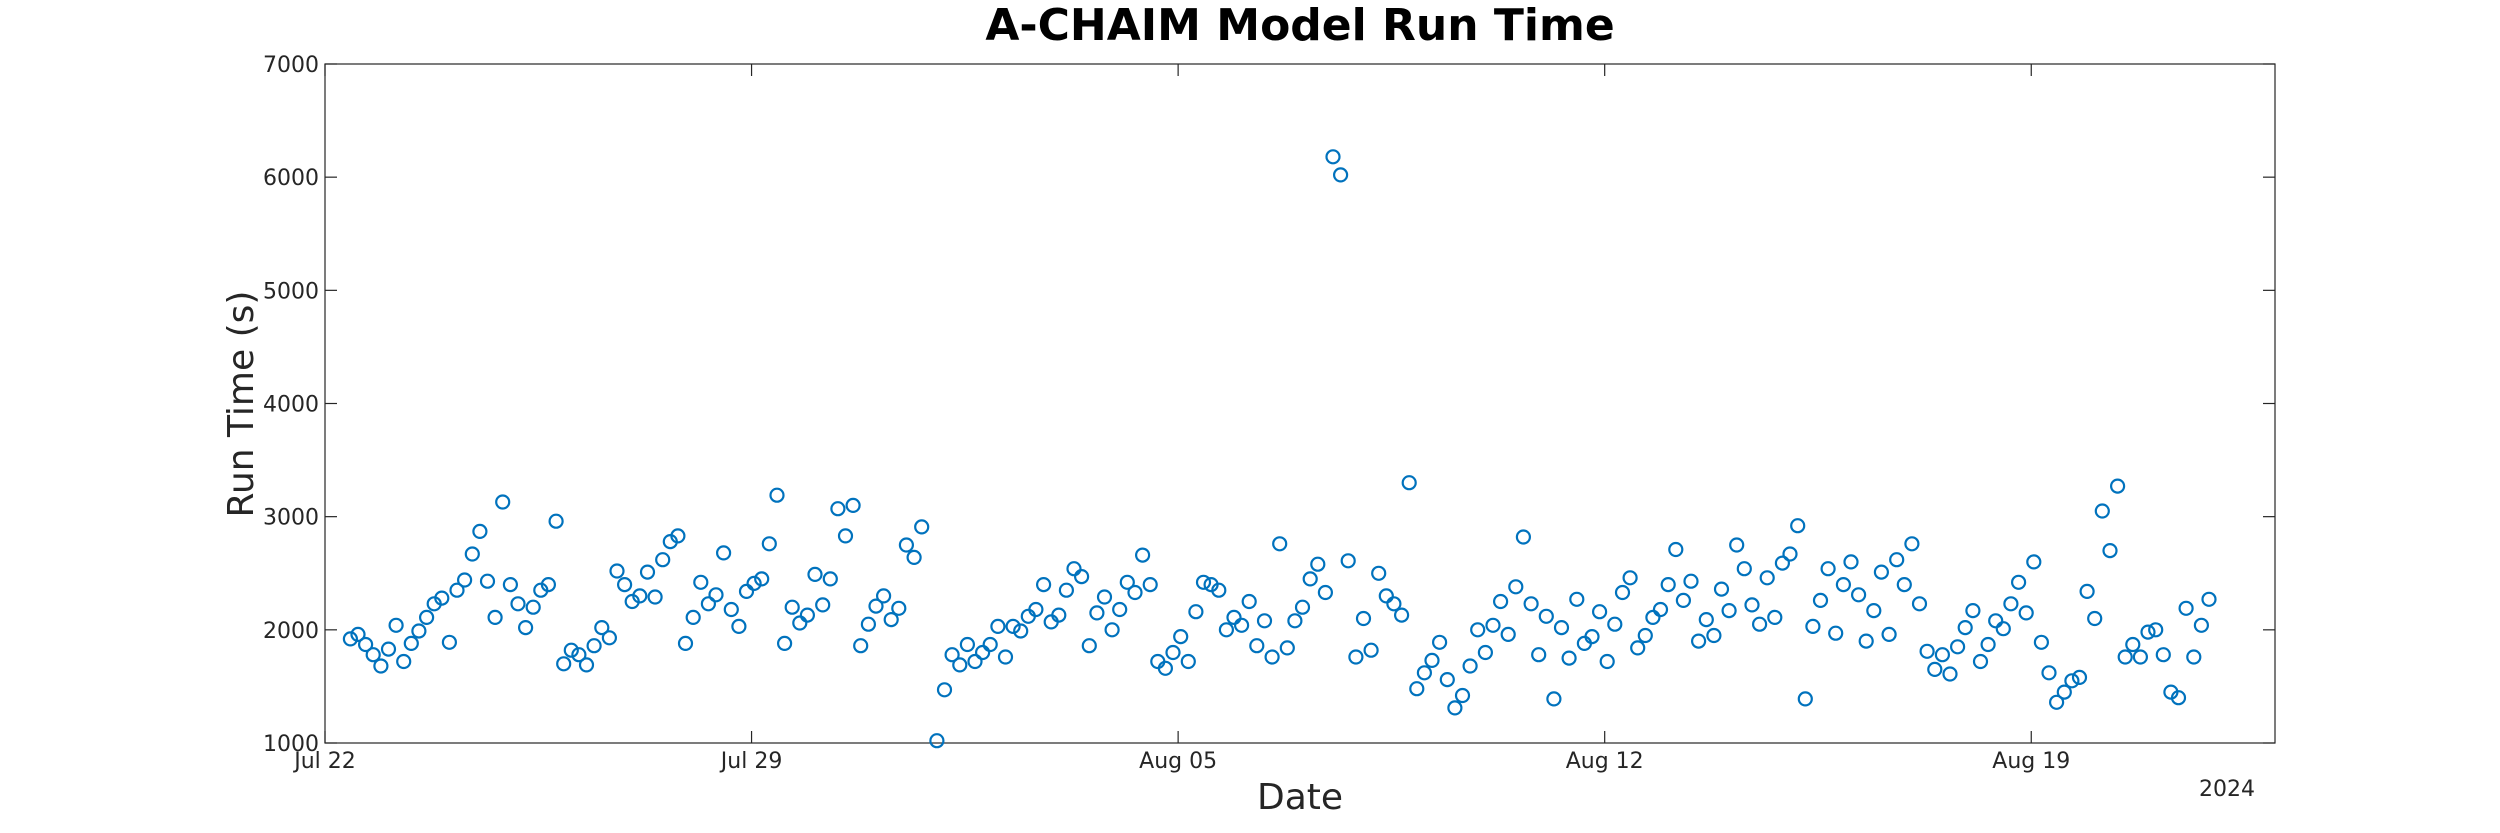 The width and height of the screenshot is (2500, 833). Describe the element at coordinates (291, 178) in the screenshot. I see `y-tick-label: 6000` at that location.